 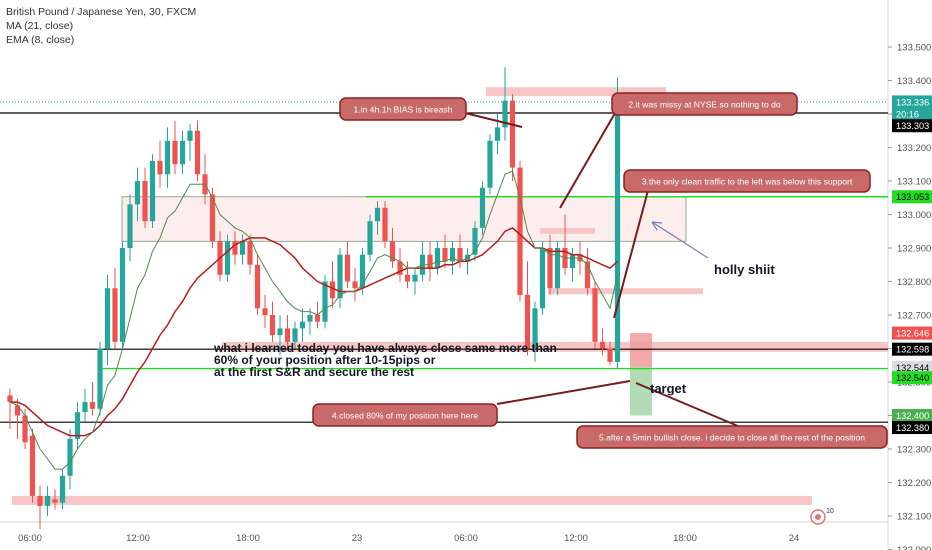 What do you see at coordinates (248, 538) in the screenshot?
I see `x-tick-label: 18:00` at bounding box center [248, 538].